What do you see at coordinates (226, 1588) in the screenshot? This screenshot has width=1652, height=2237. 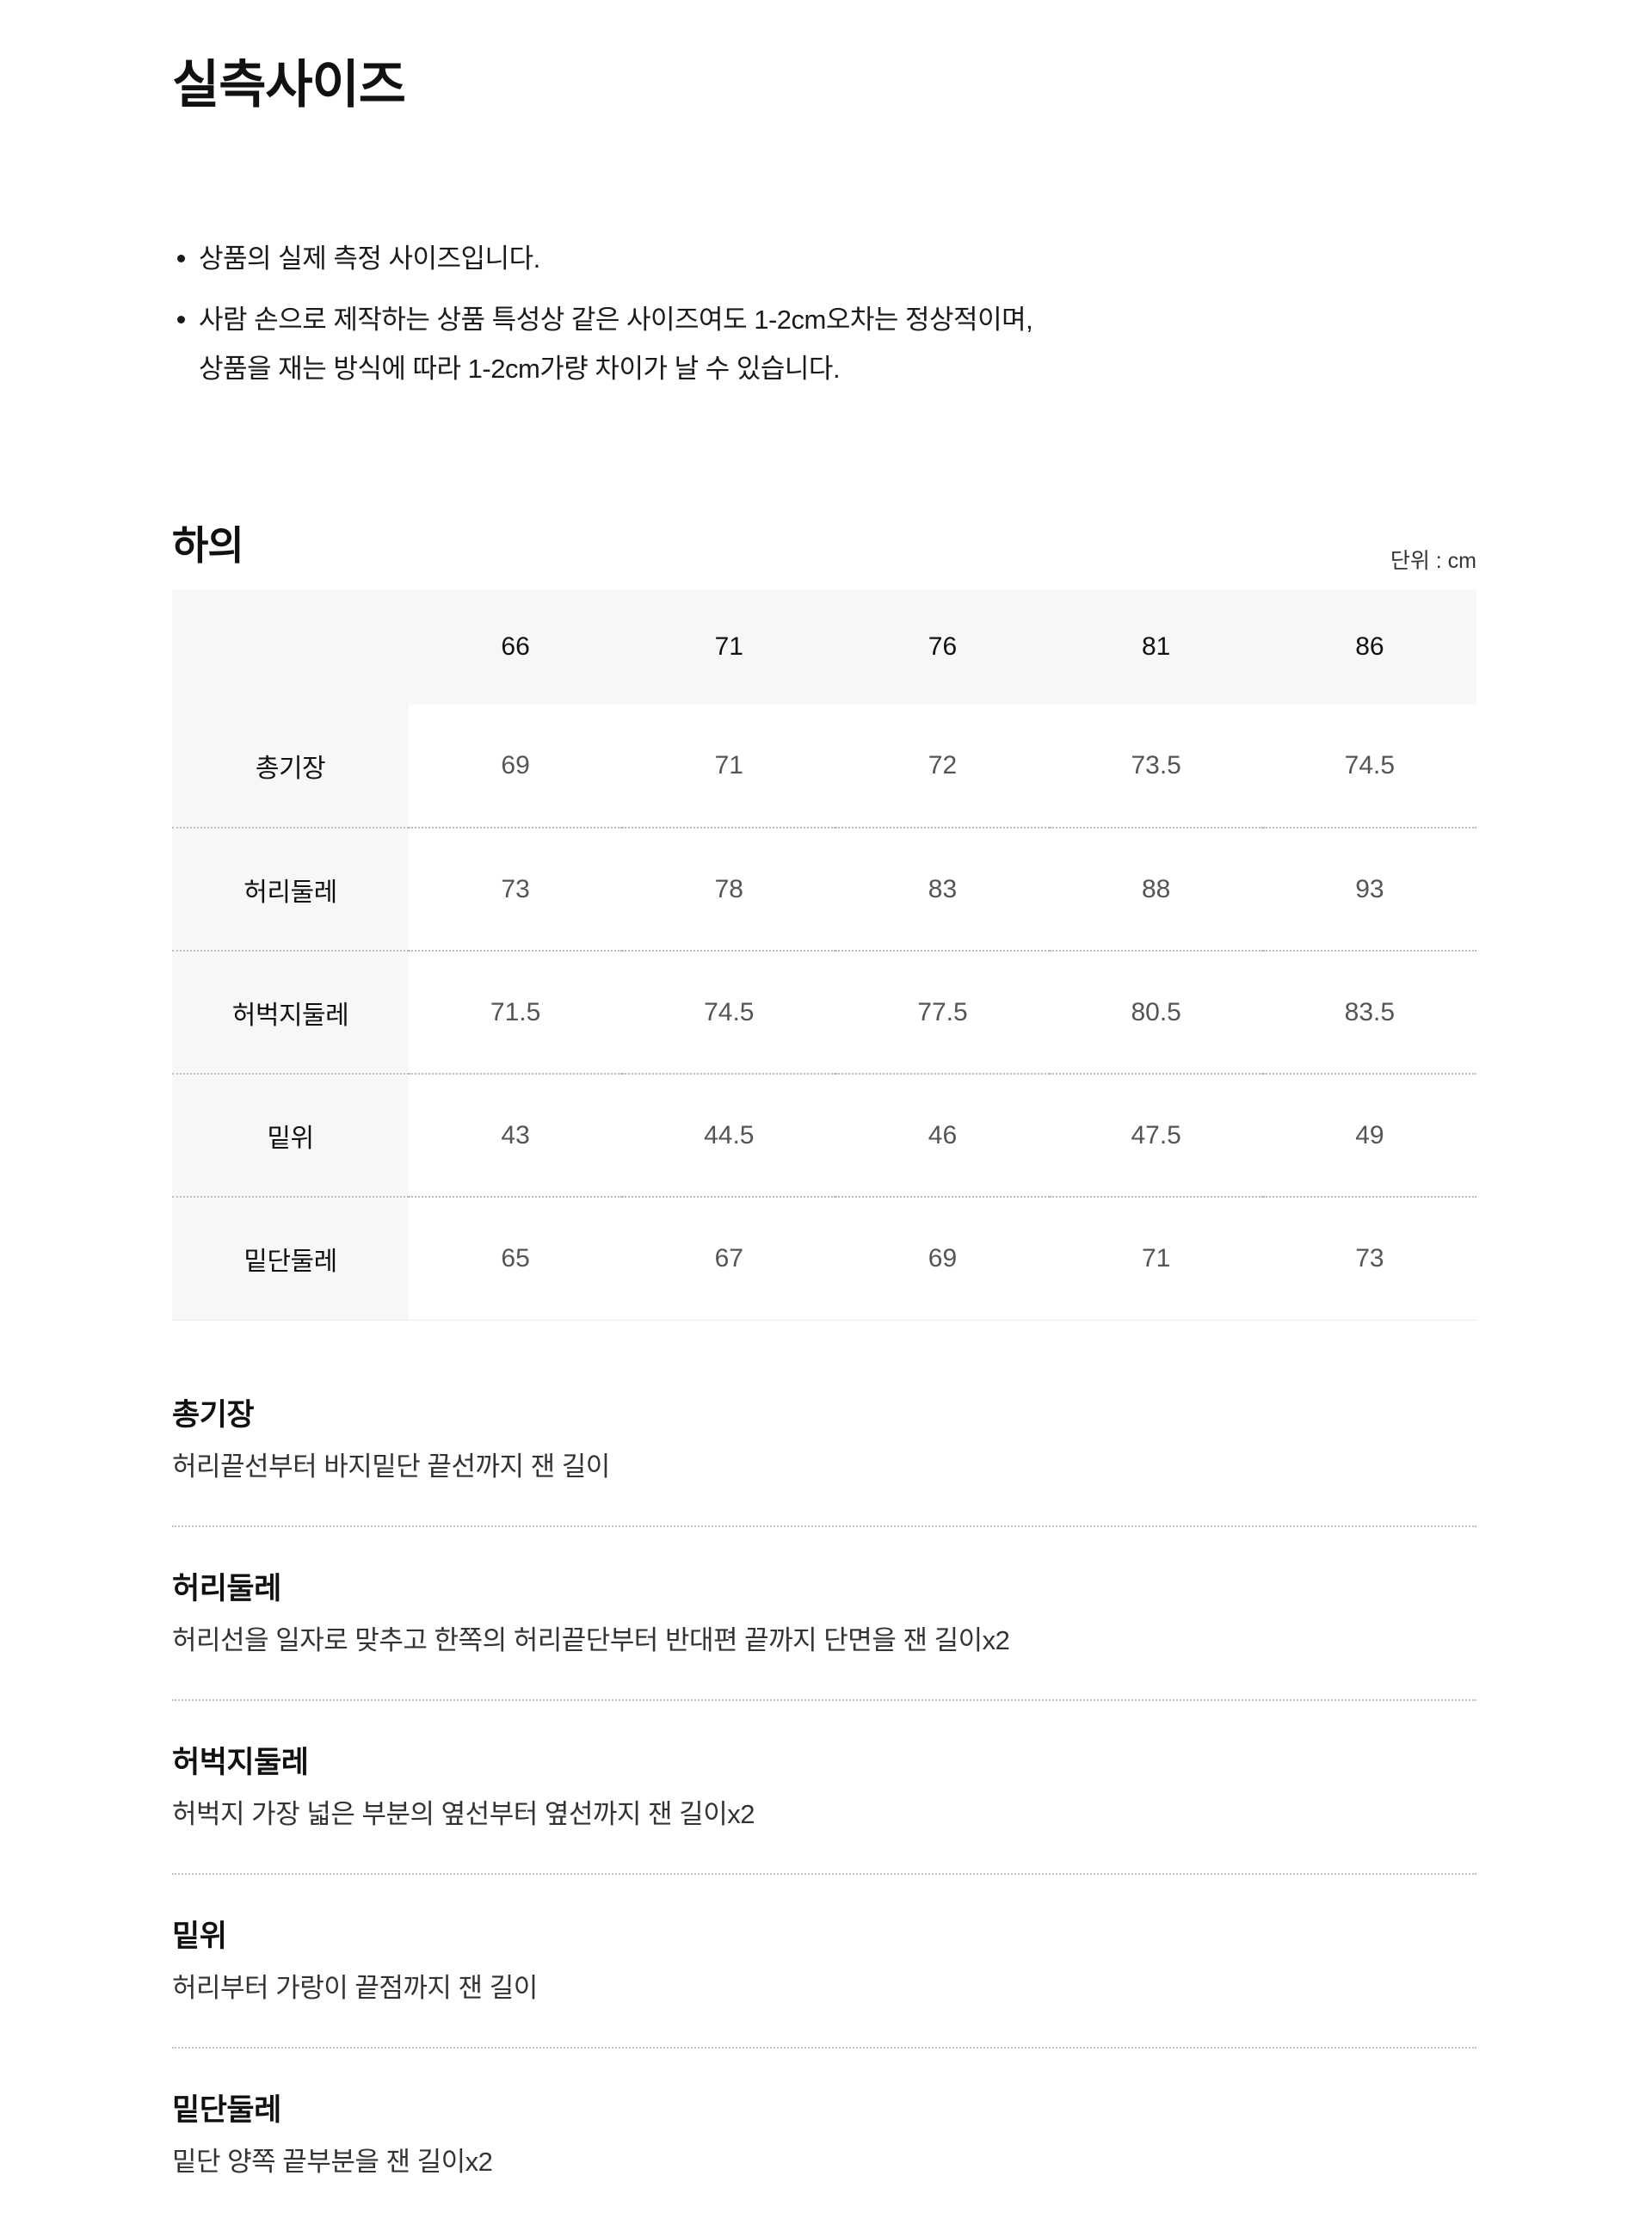 I see `definition-term: 허리둘레` at bounding box center [226, 1588].